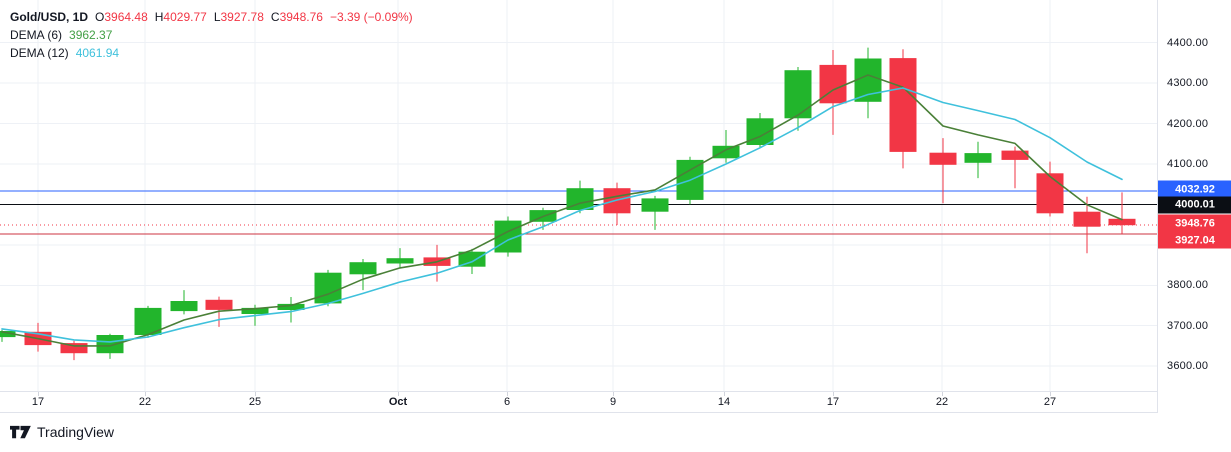 This screenshot has width=1231, height=452. I want to click on price-badge: 3927.04, so click(1194, 240).